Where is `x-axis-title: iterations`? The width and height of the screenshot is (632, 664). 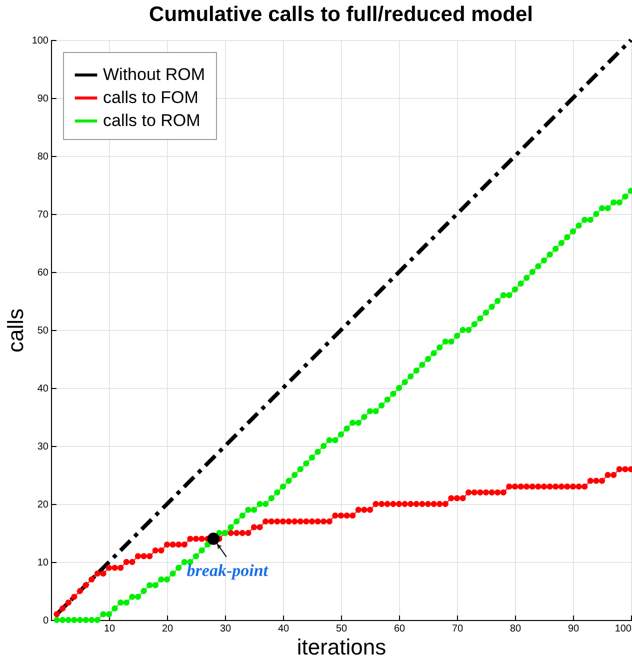 x-axis-title: iterations is located at coordinates (341, 647).